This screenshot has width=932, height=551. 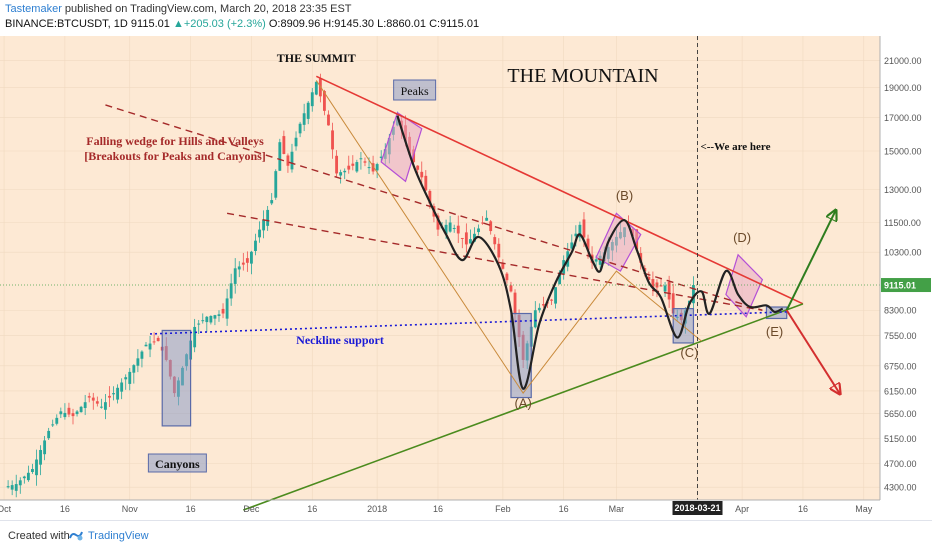 I want to click on author-link: Tastemaker, so click(x=33, y=9).